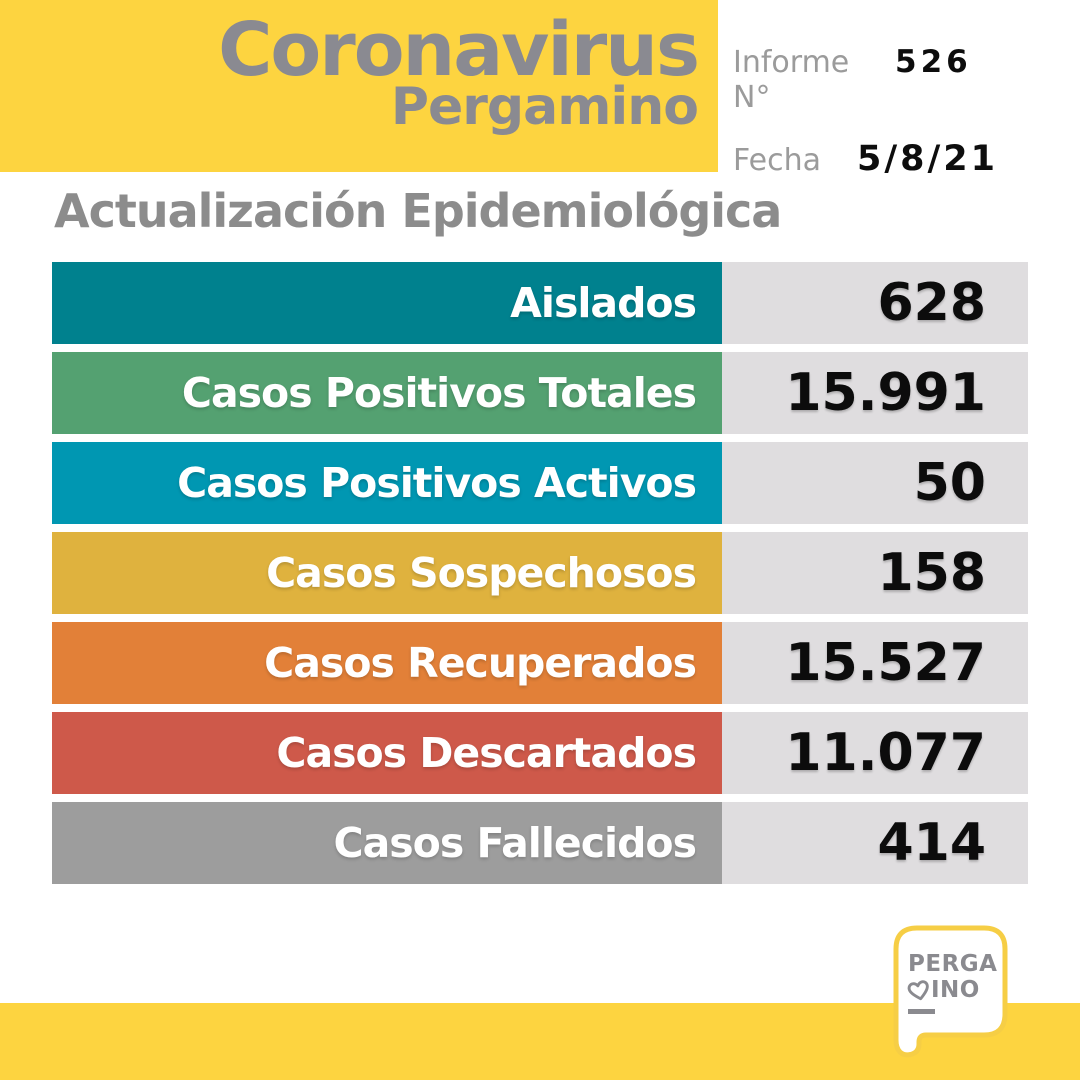 The width and height of the screenshot is (1080, 1080). I want to click on stat-row: Casos Descartados 11.077, so click(540, 753).